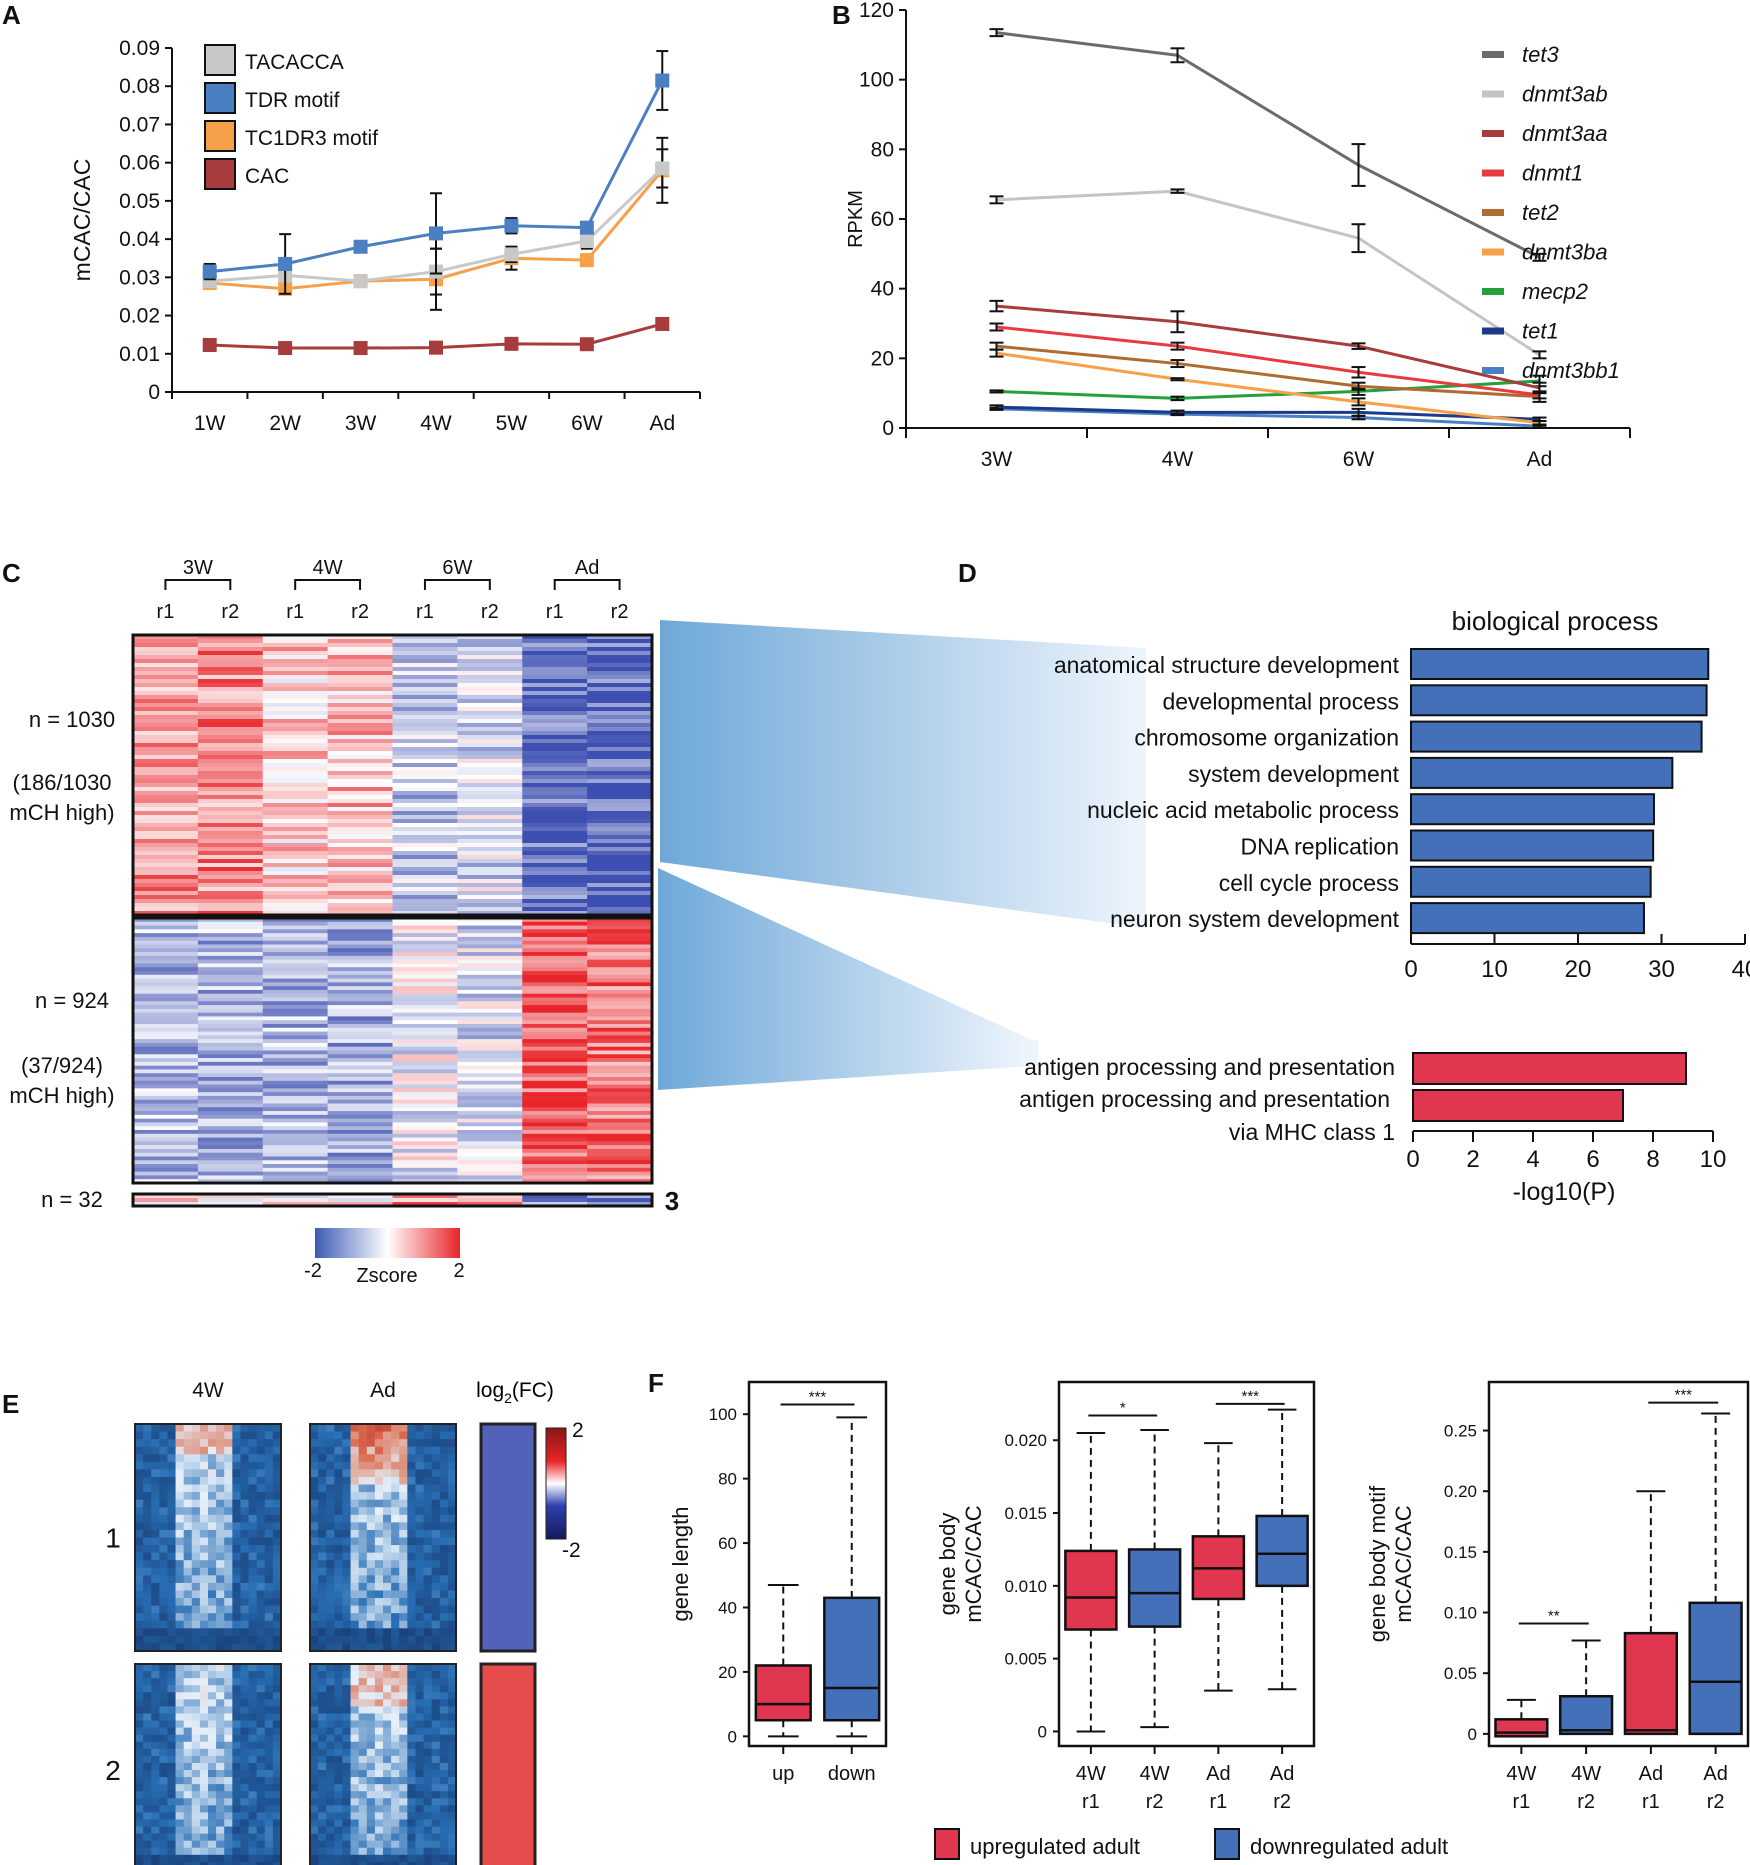  What do you see at coordinates (1025, 1440) in the screenshot?
I see `y-tick-label: 0.020` at bounding box center [1025, 1440].